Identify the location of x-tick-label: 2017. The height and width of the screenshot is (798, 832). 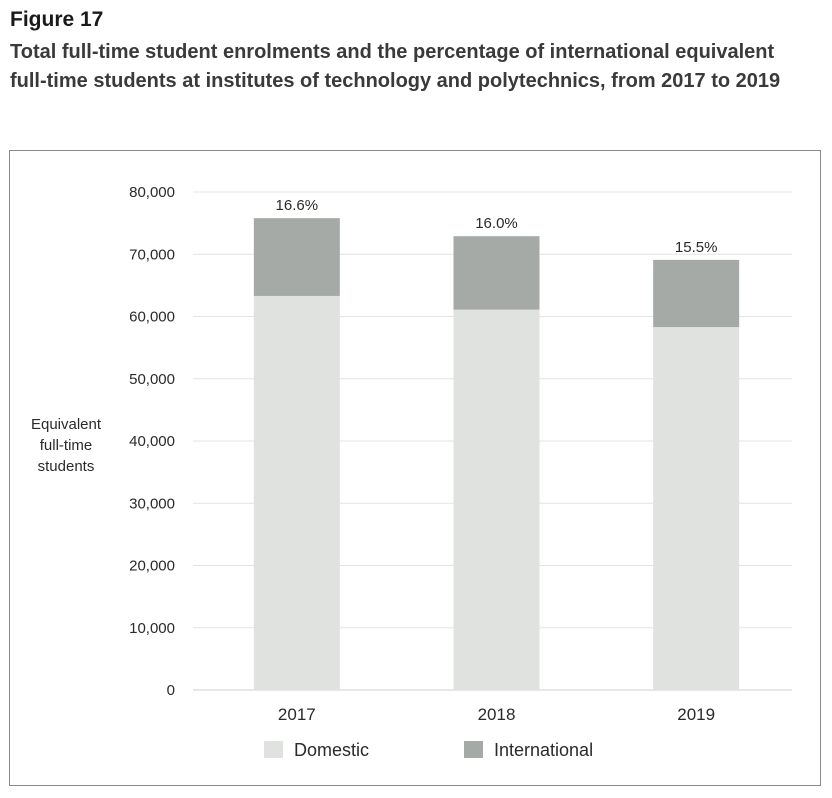
(297, 714).